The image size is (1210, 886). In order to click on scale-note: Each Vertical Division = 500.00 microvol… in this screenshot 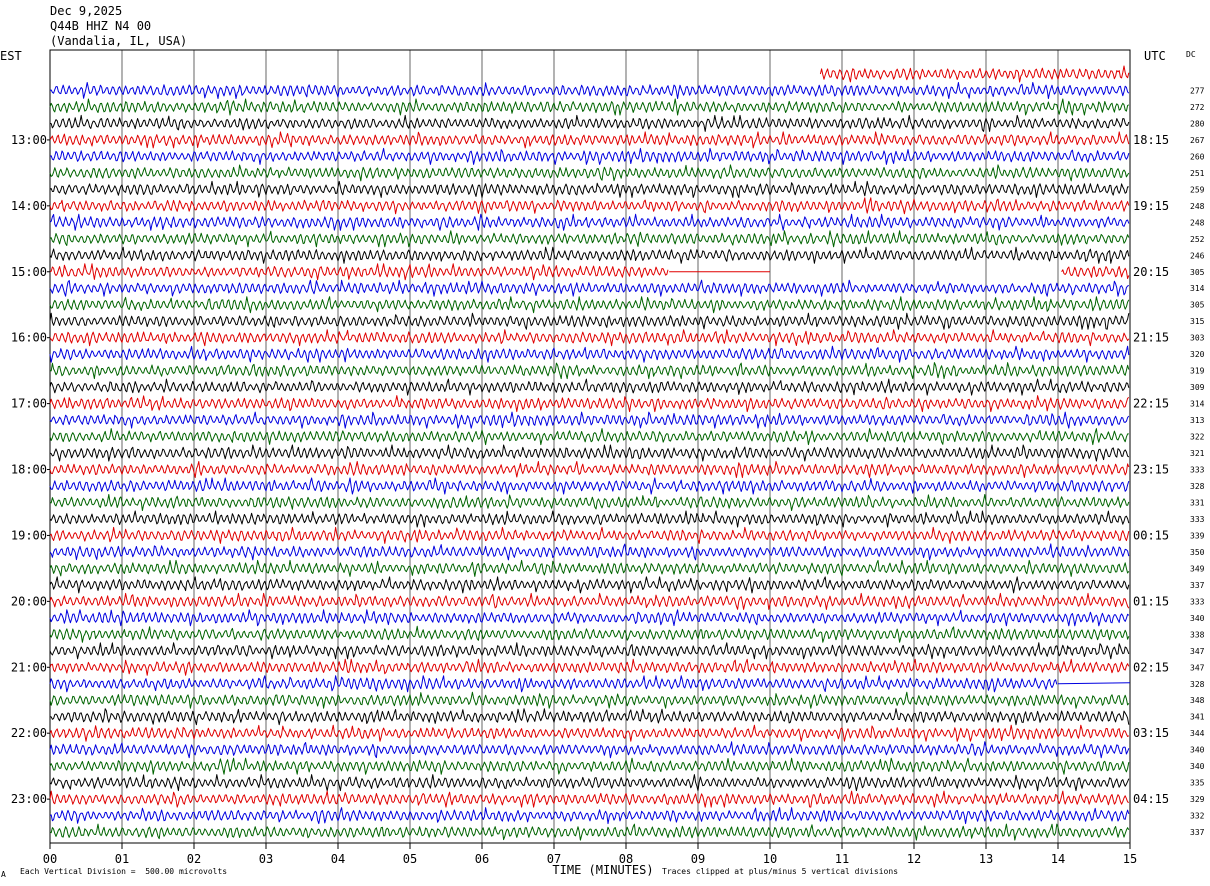, I will do `click(124, 871)`.